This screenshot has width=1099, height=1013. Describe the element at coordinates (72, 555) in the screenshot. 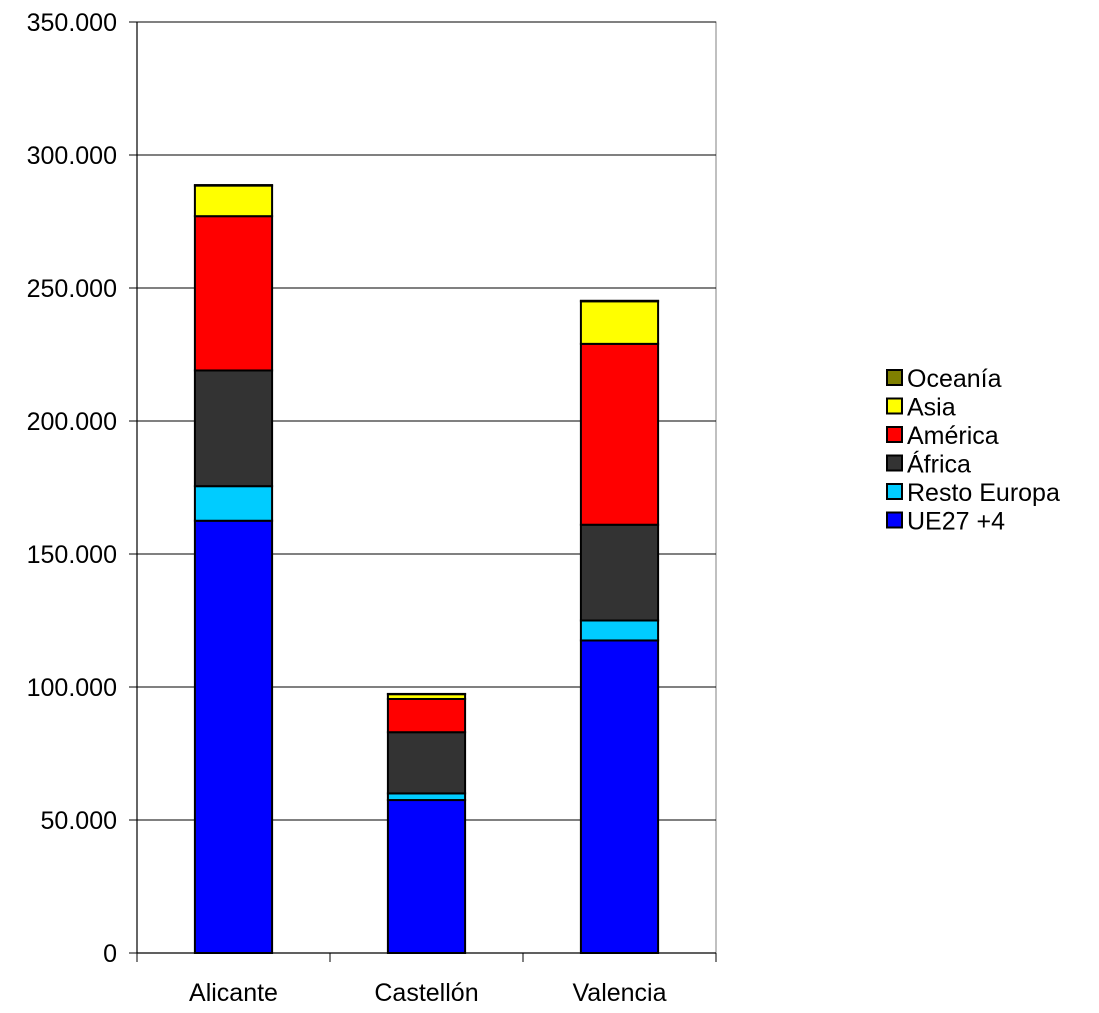

I see `y-tick-label: 150.000` at that location.